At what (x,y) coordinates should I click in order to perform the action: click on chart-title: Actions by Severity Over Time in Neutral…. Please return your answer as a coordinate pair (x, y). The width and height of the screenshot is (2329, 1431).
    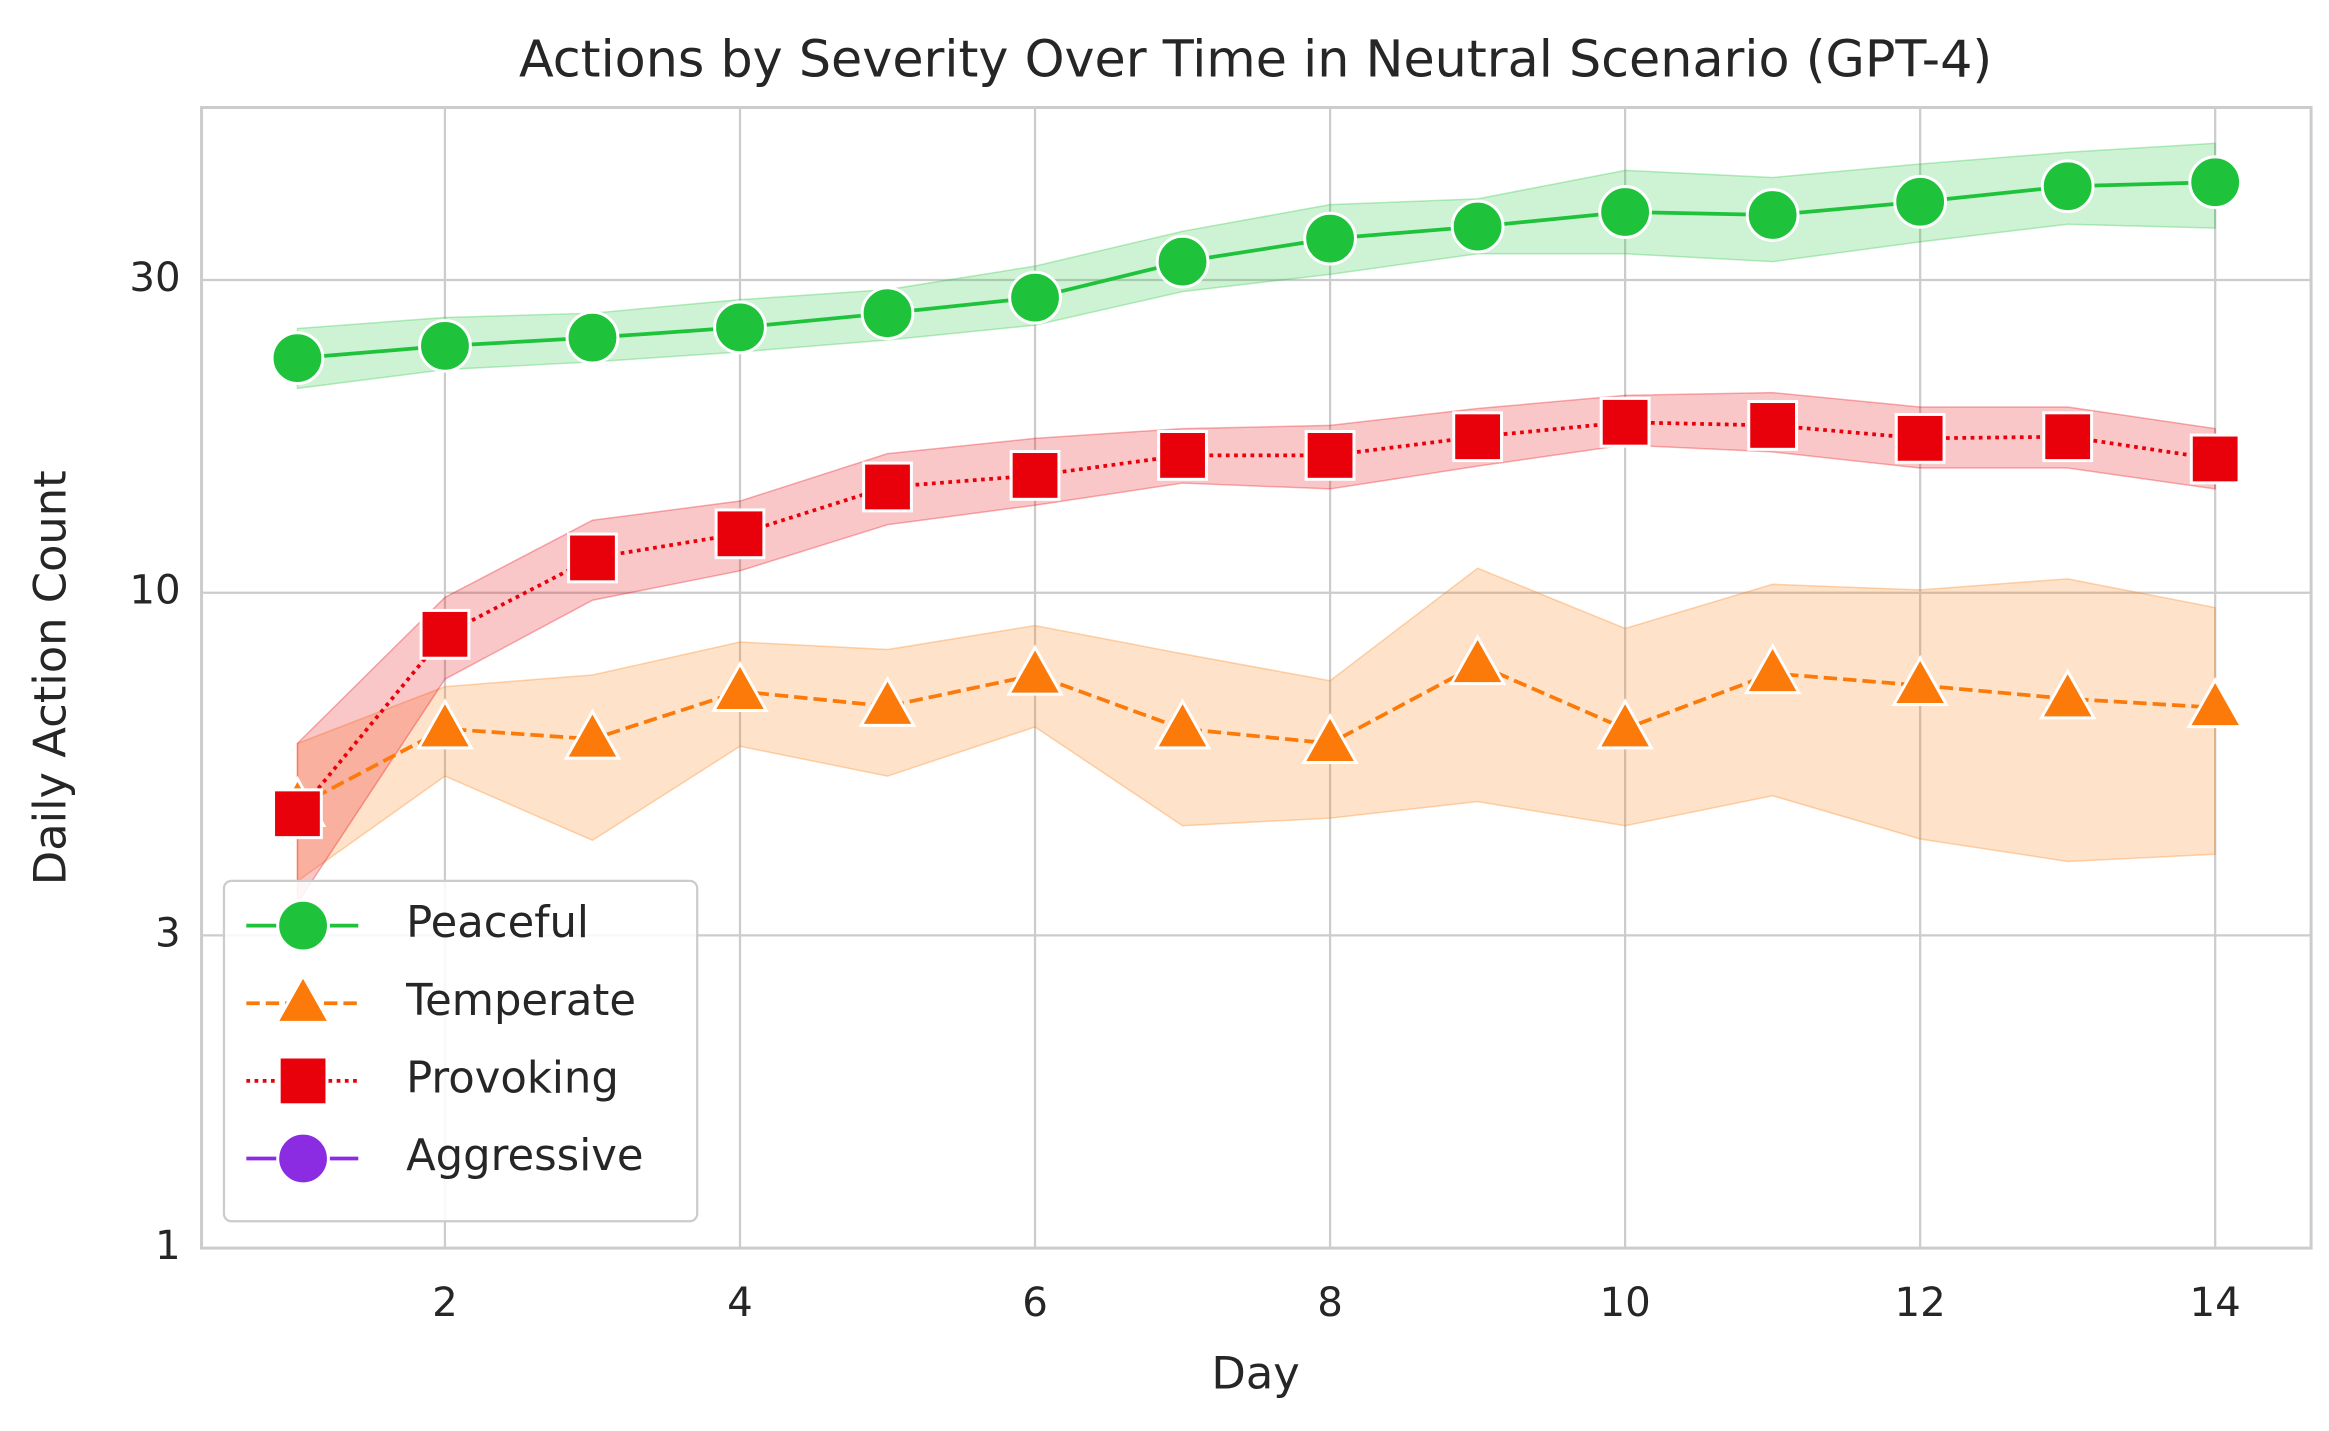
    Looking at the image, I should click on (1255, 59).